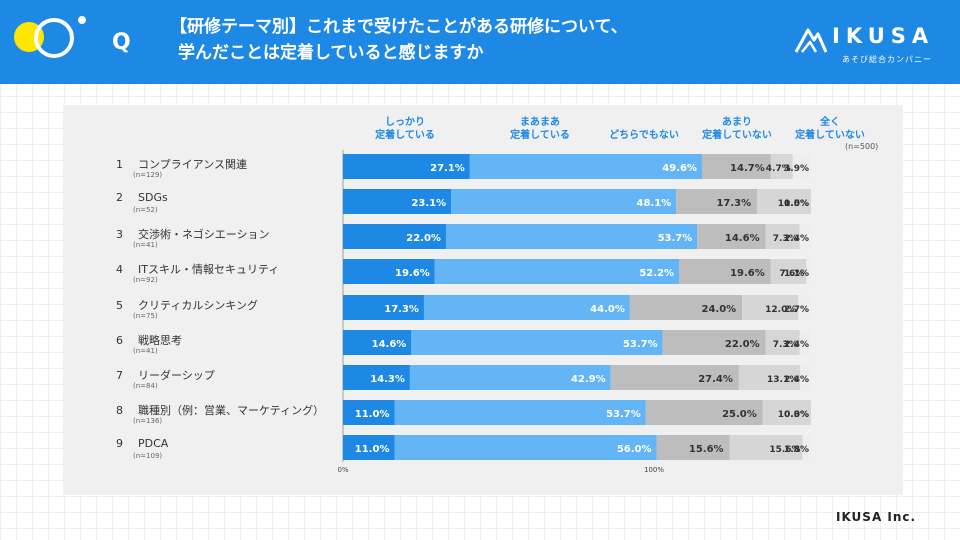 The height and width of the screenshot is (540, 960). Describe the element at coordinates (209, 269) in the screenshot. I see `category-name: ITスキル・情報セキュリティ` at that location.